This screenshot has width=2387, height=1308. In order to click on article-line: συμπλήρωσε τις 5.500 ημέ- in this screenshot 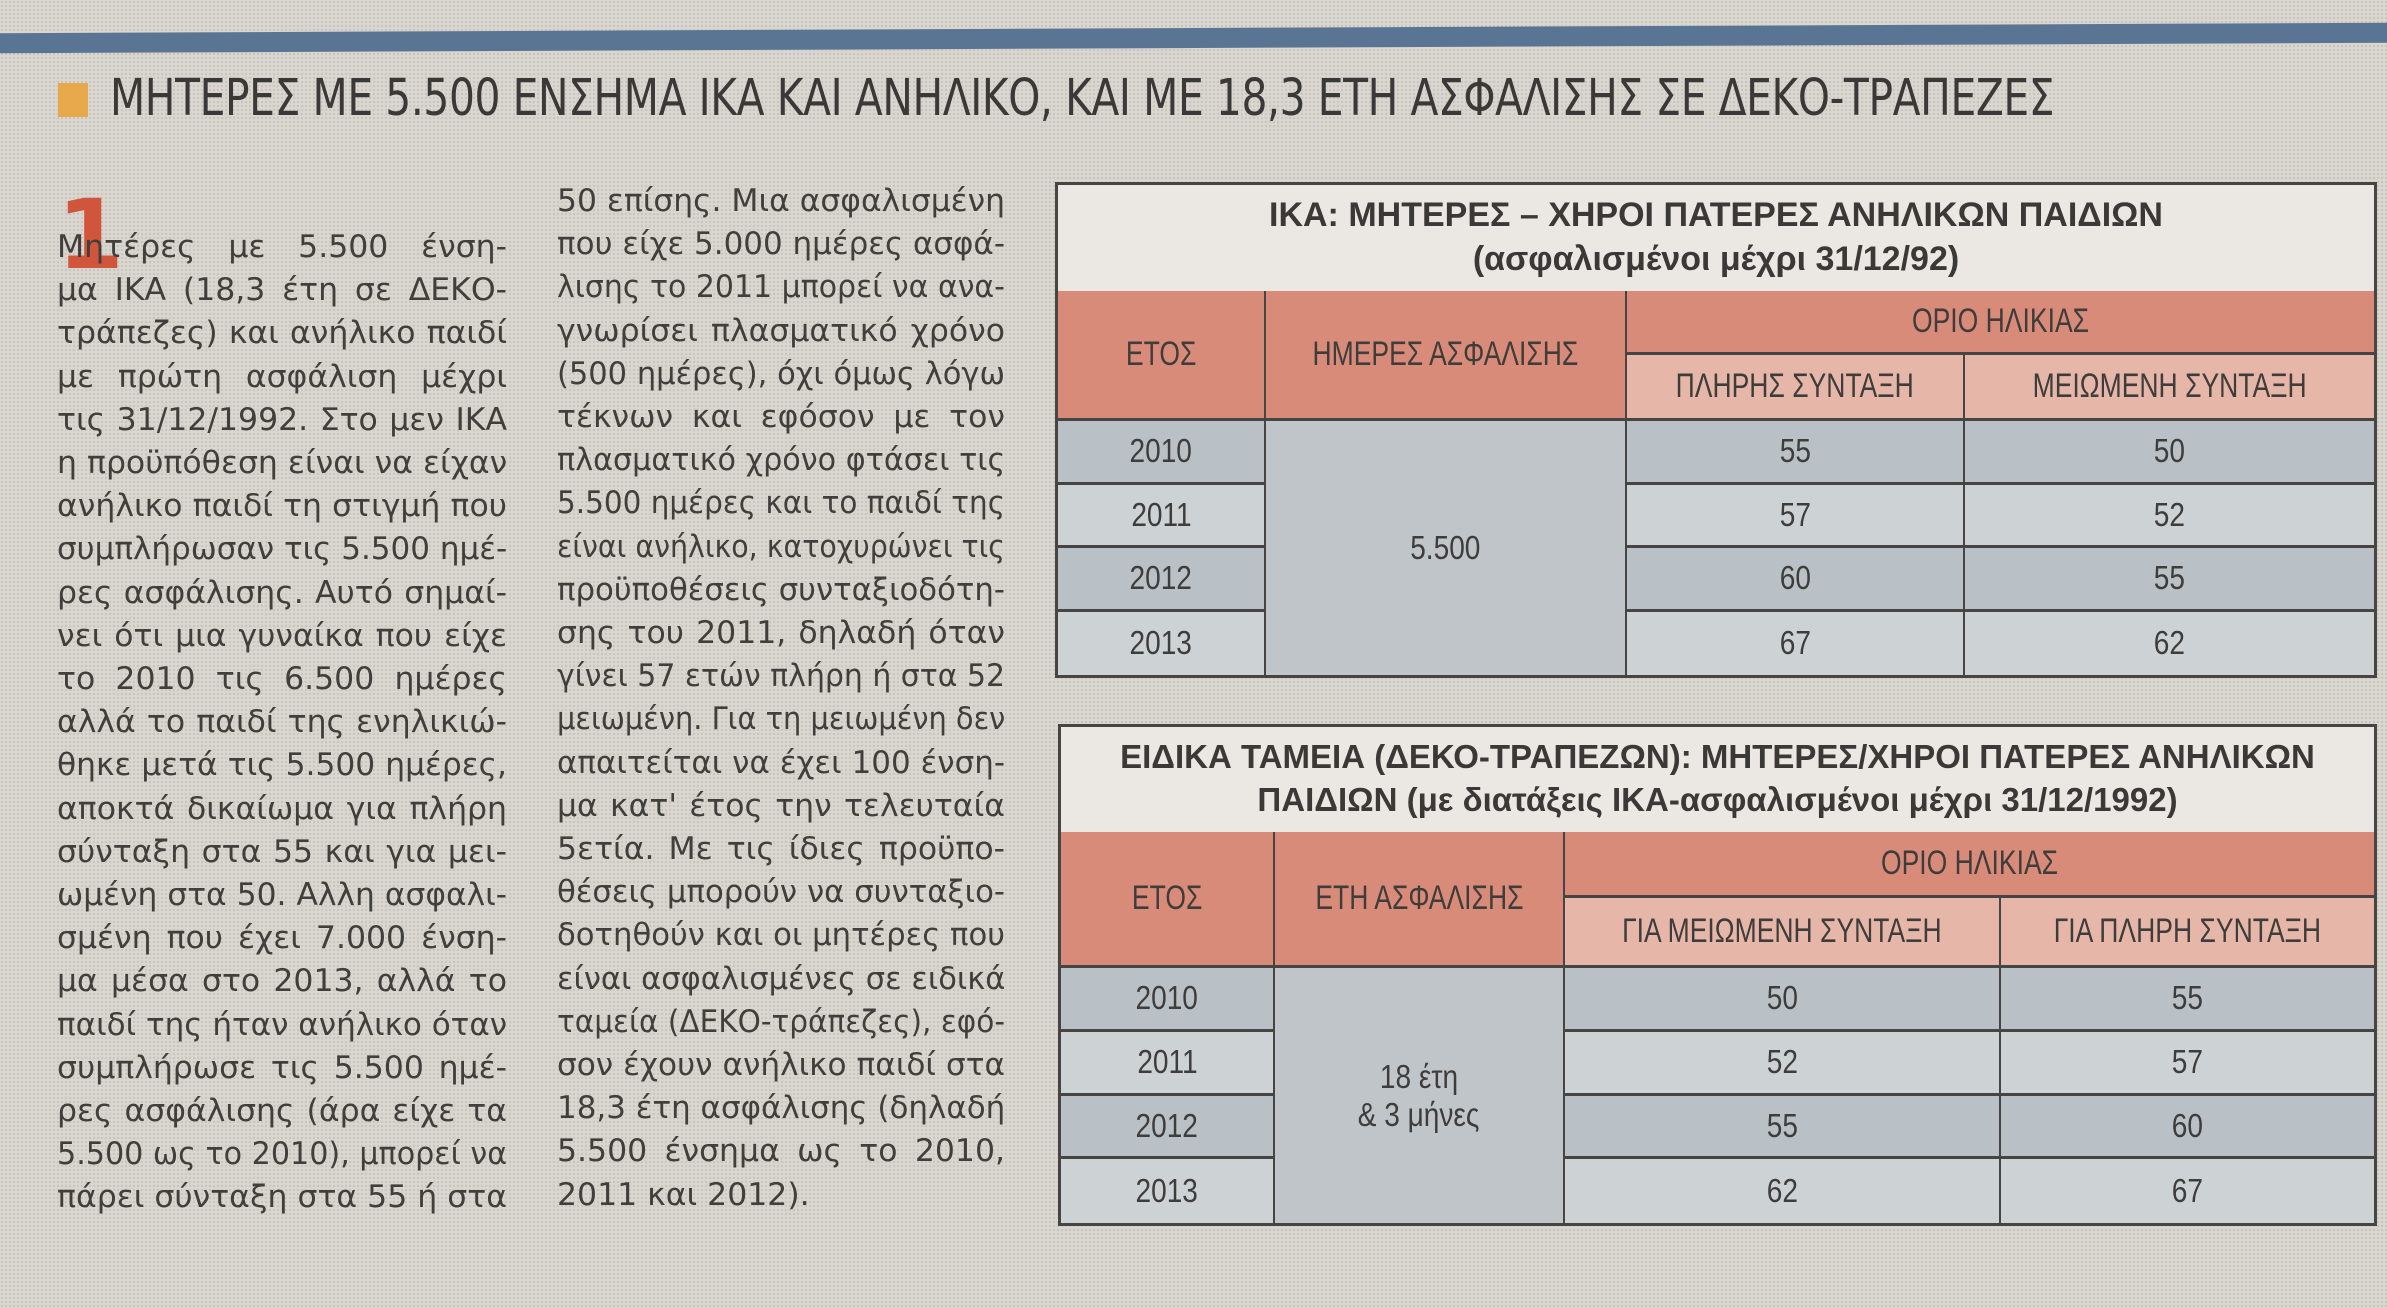, I will do `click(282, 1067)`.